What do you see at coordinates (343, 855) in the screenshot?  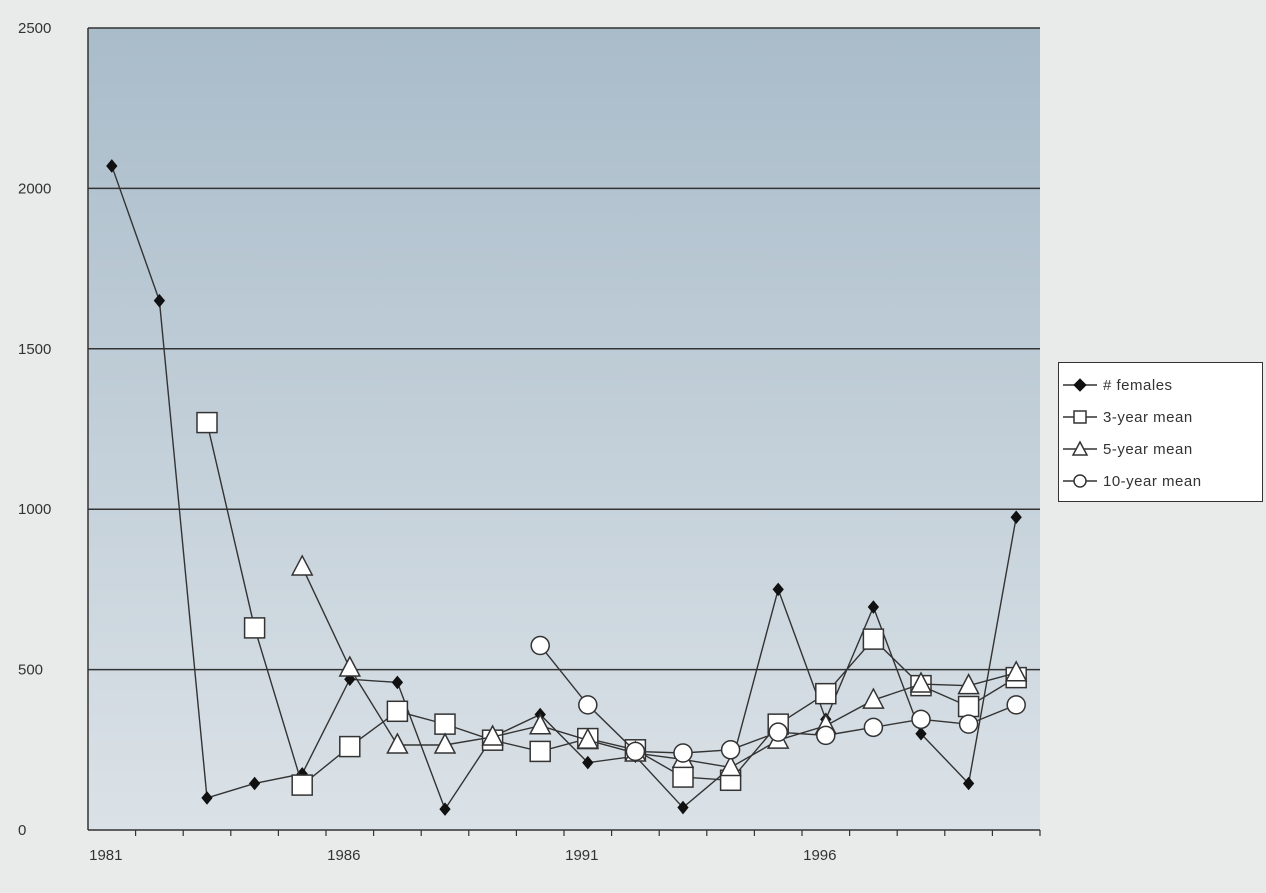 I see `x-tick-label: 1986` at bounding box center [343, 855].